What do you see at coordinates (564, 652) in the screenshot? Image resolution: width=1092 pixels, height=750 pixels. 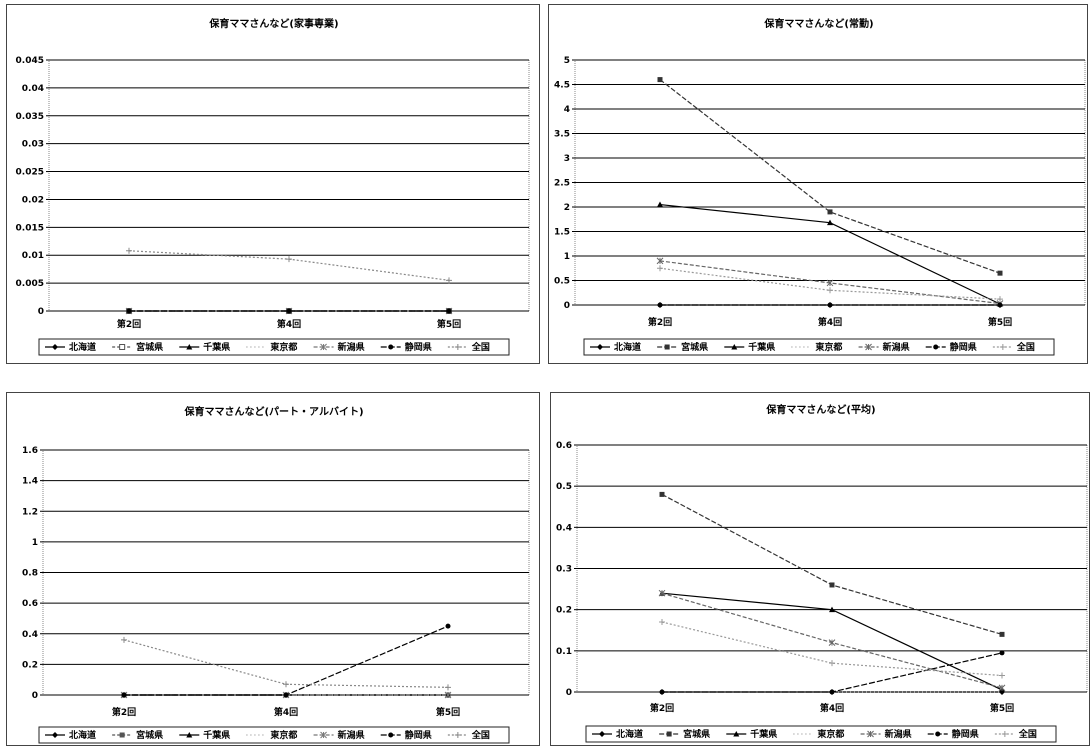 I see `y-tick-label: 0.1` at bounding box center [564, 652].